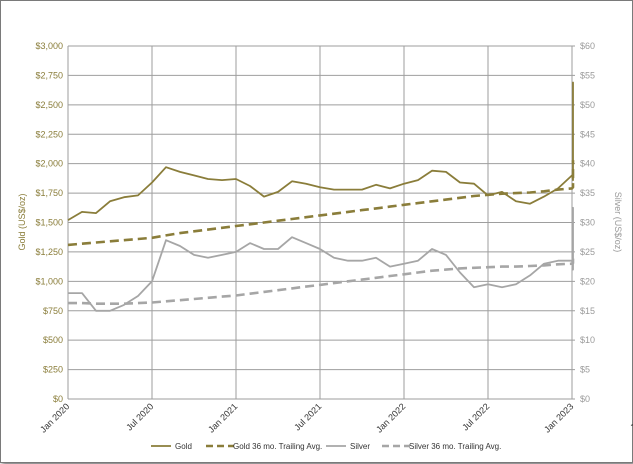 The width and height of the screenshot is (633, 464). I want to click on left-tick-label: $1,750, so click(49, 193).